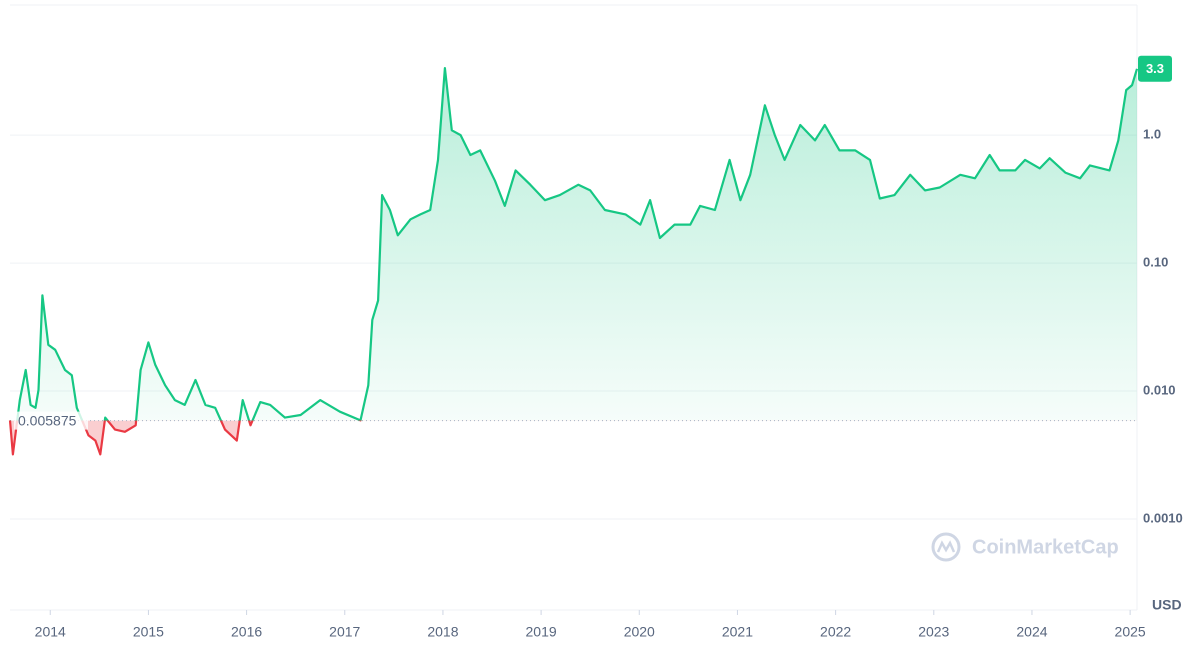 The width and height of the screenshot is (1200, 656). What do you see at coordinates (1130, 632) in the screenshot?
I see `x-tick-label: 2025` at bounding box center [1130, 632].